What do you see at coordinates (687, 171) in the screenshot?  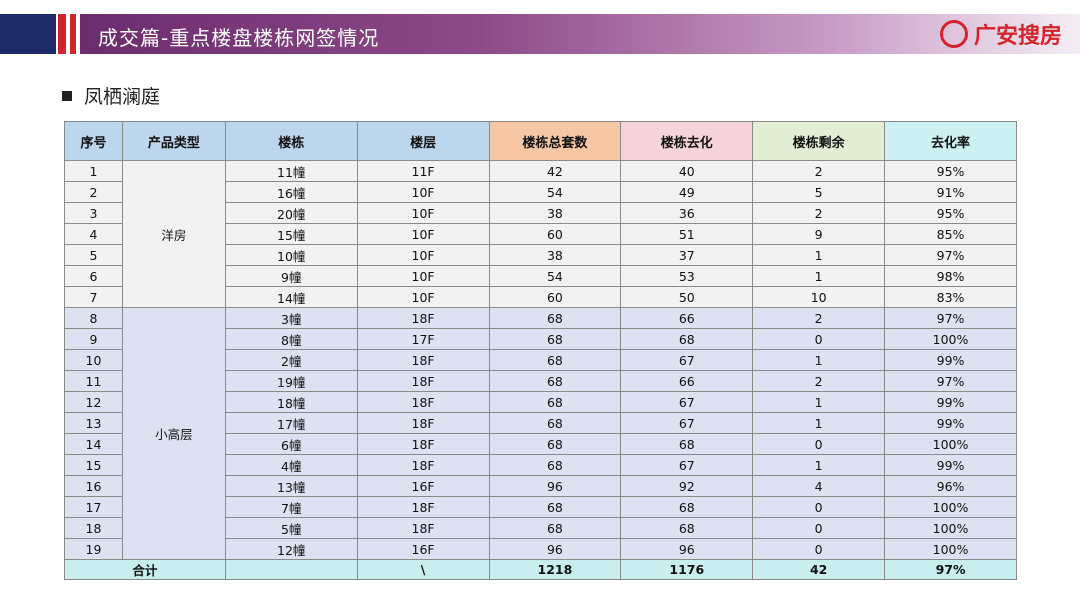 I see `sold-cell: 40` at bounding box center [687, 171].